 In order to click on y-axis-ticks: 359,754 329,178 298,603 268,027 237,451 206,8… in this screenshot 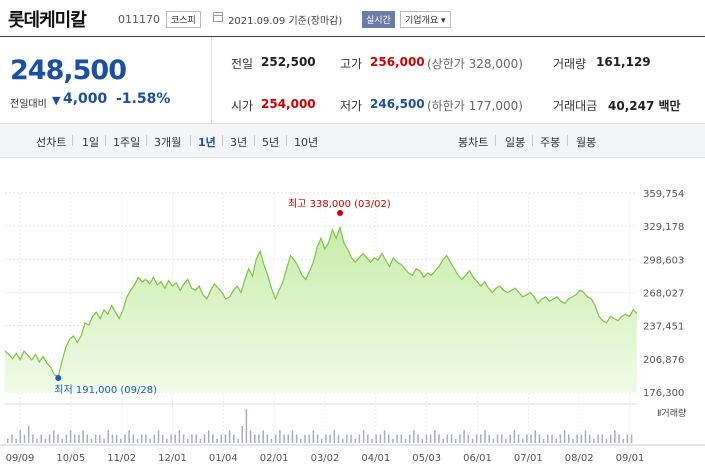, I will do `click(663, 294)`.